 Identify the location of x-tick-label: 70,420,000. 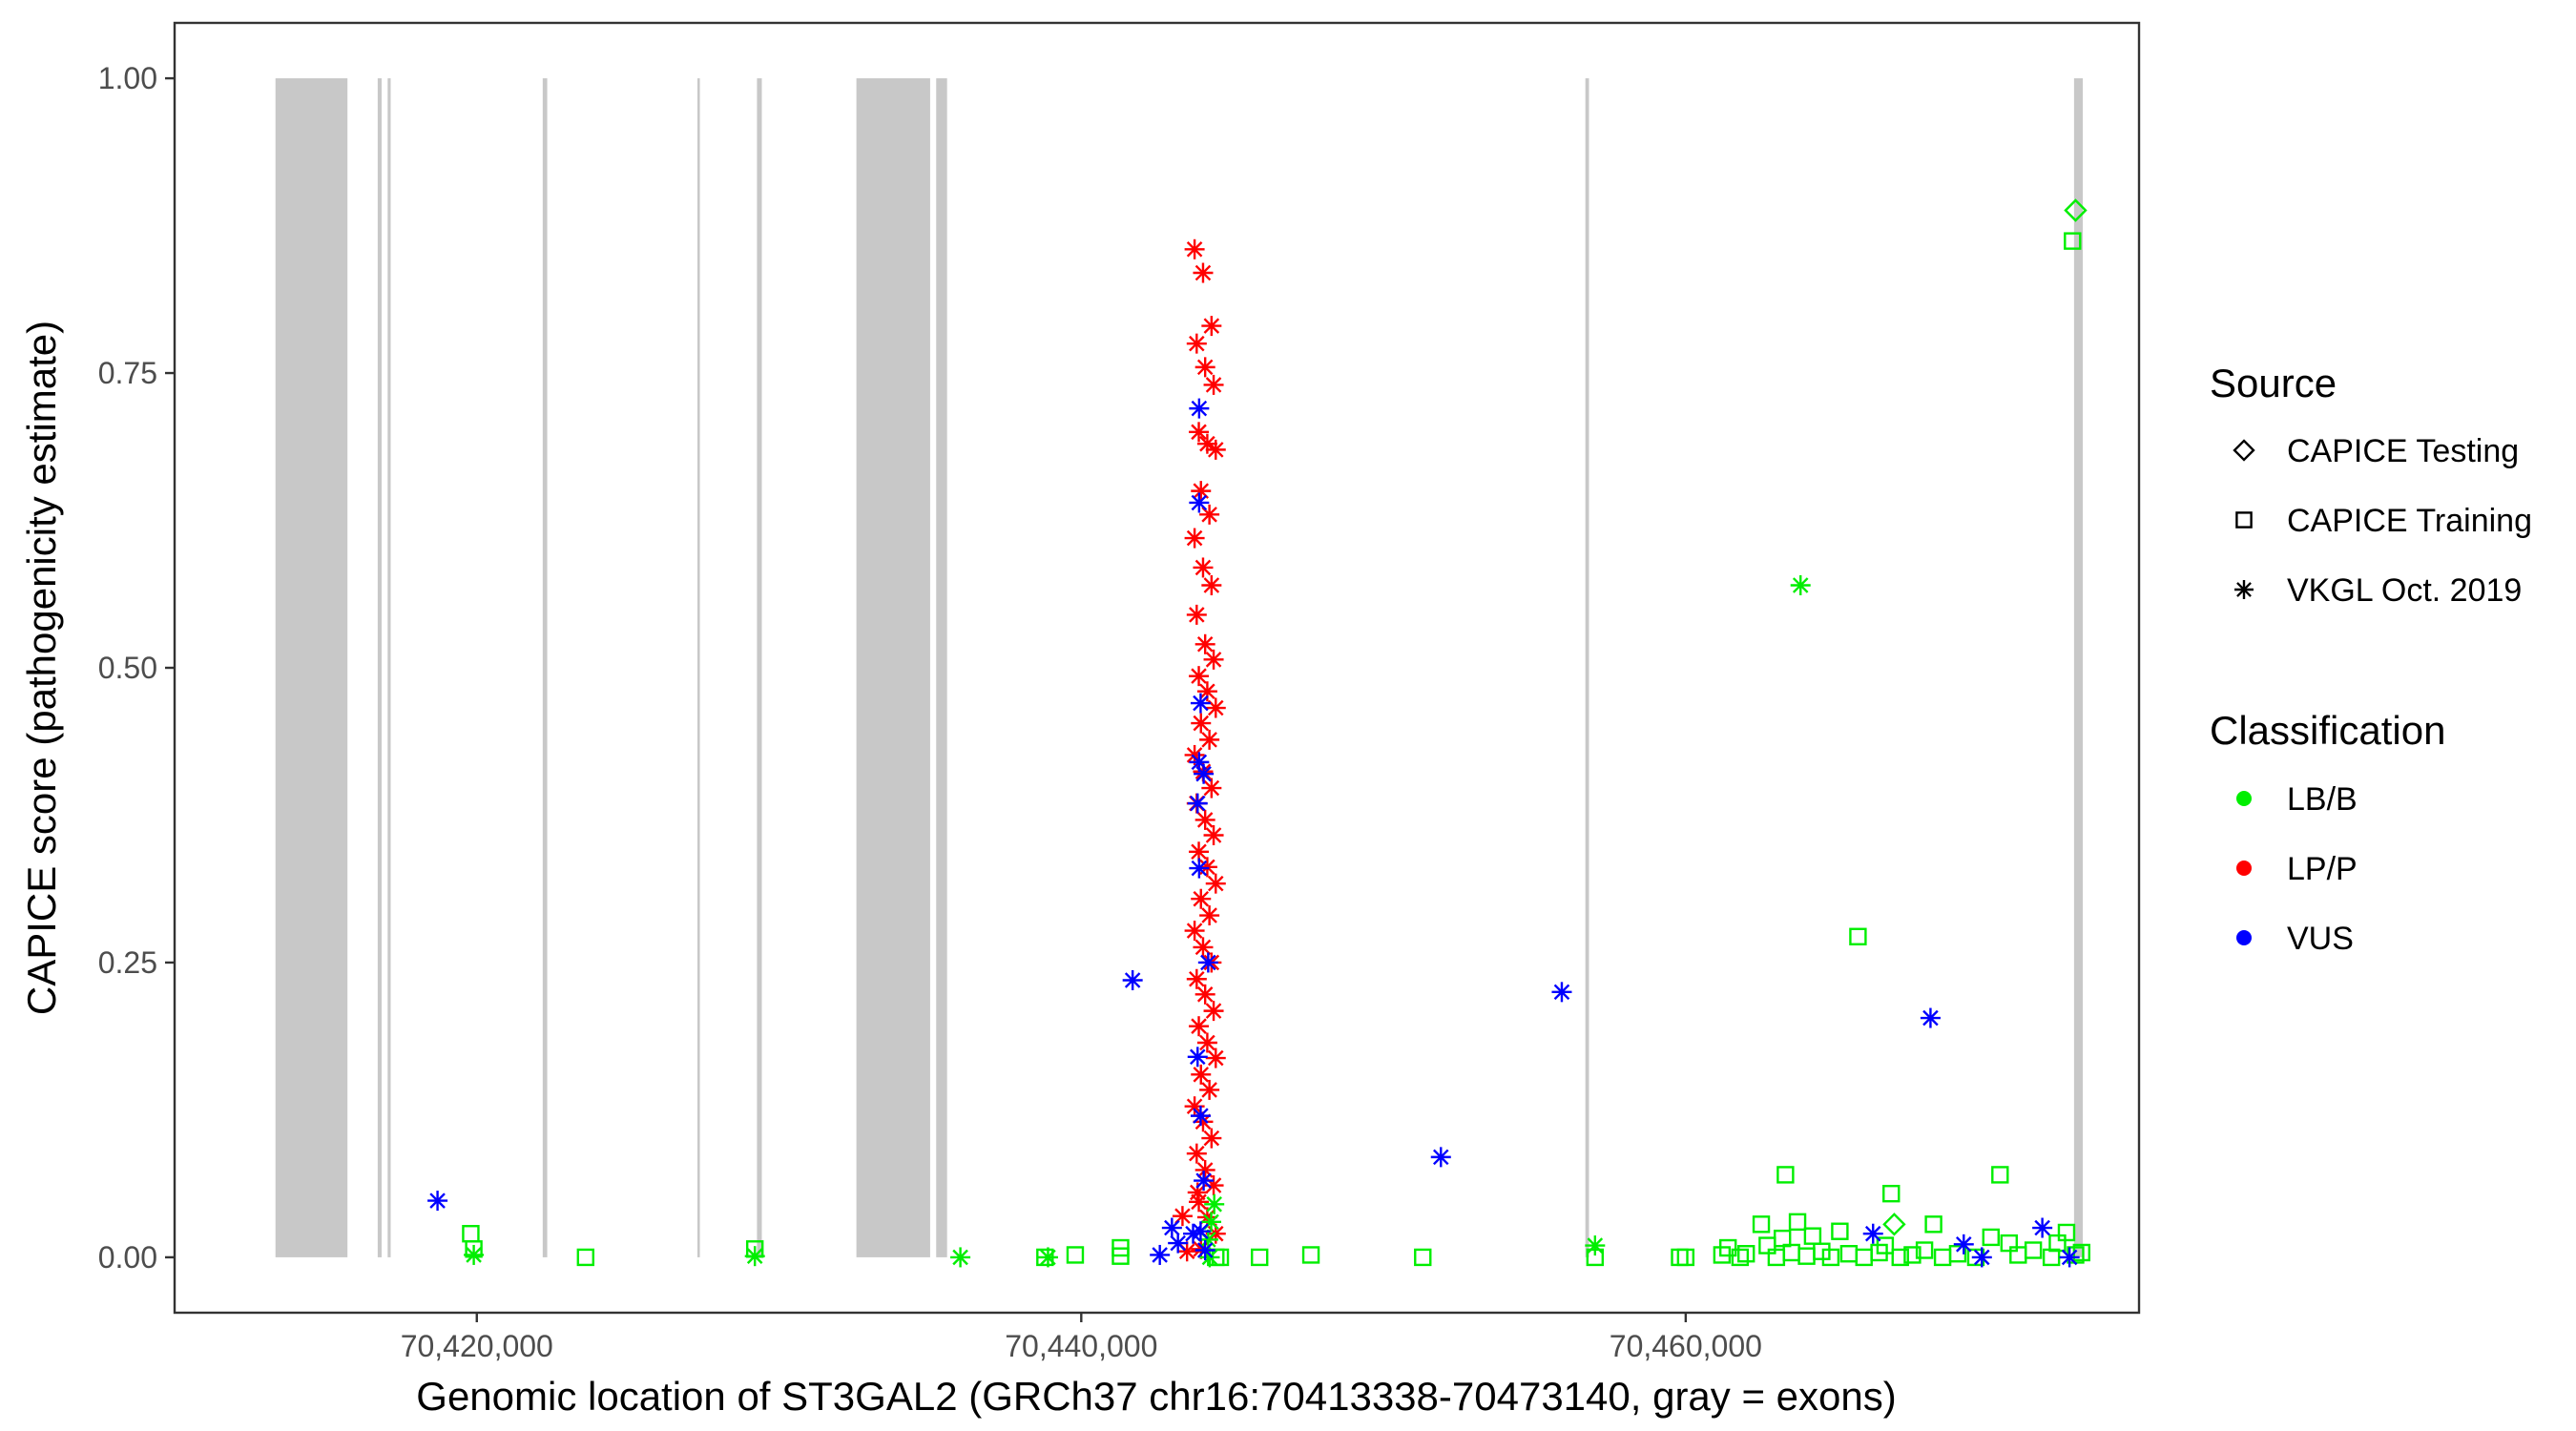
(477, 1346).